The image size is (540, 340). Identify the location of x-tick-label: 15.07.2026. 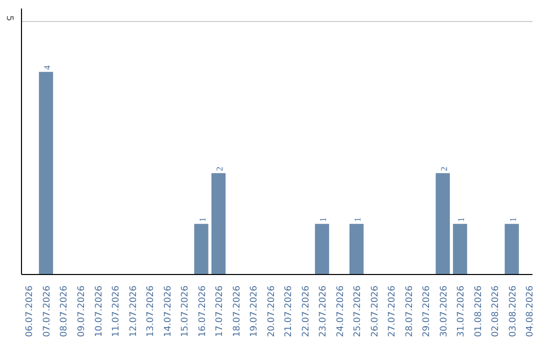
(185, 311).